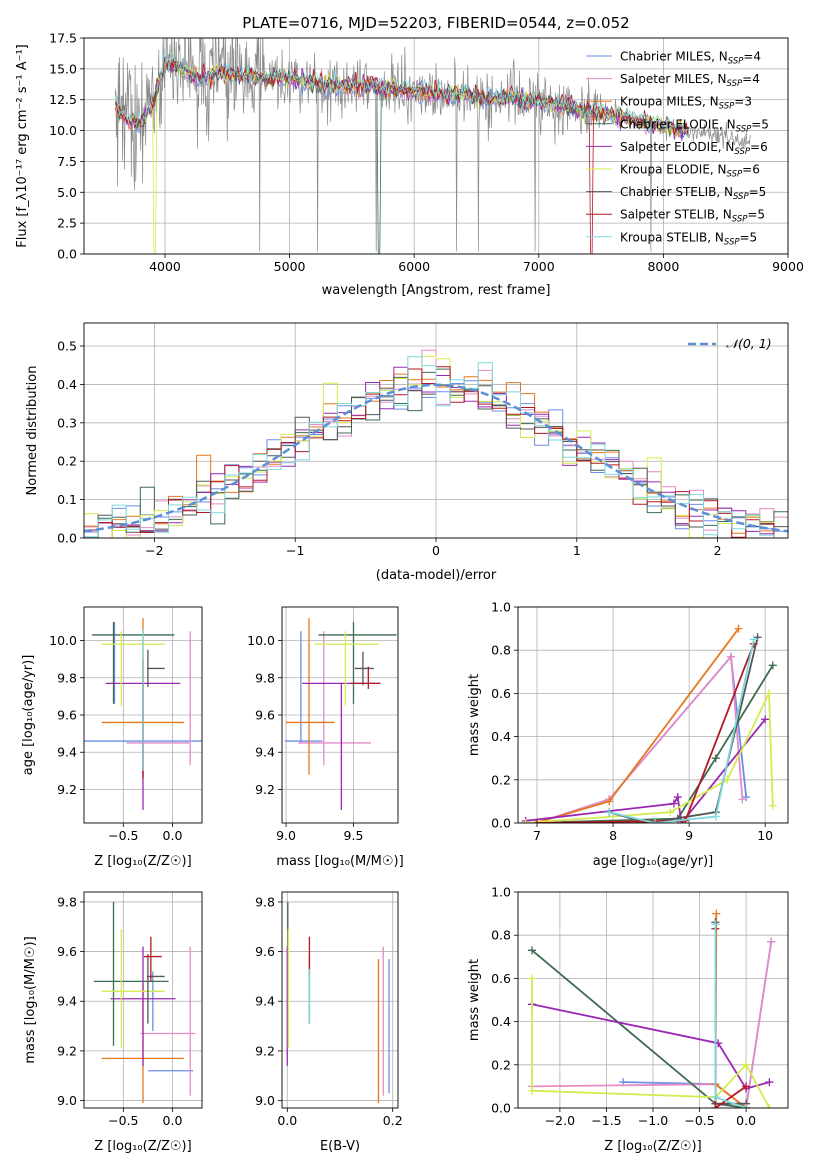 The height and width of the screenshot is (1170, 819). Describe the element at coordinates (743, 102) in the screenshot. I see `legend-count: =3` at that location.